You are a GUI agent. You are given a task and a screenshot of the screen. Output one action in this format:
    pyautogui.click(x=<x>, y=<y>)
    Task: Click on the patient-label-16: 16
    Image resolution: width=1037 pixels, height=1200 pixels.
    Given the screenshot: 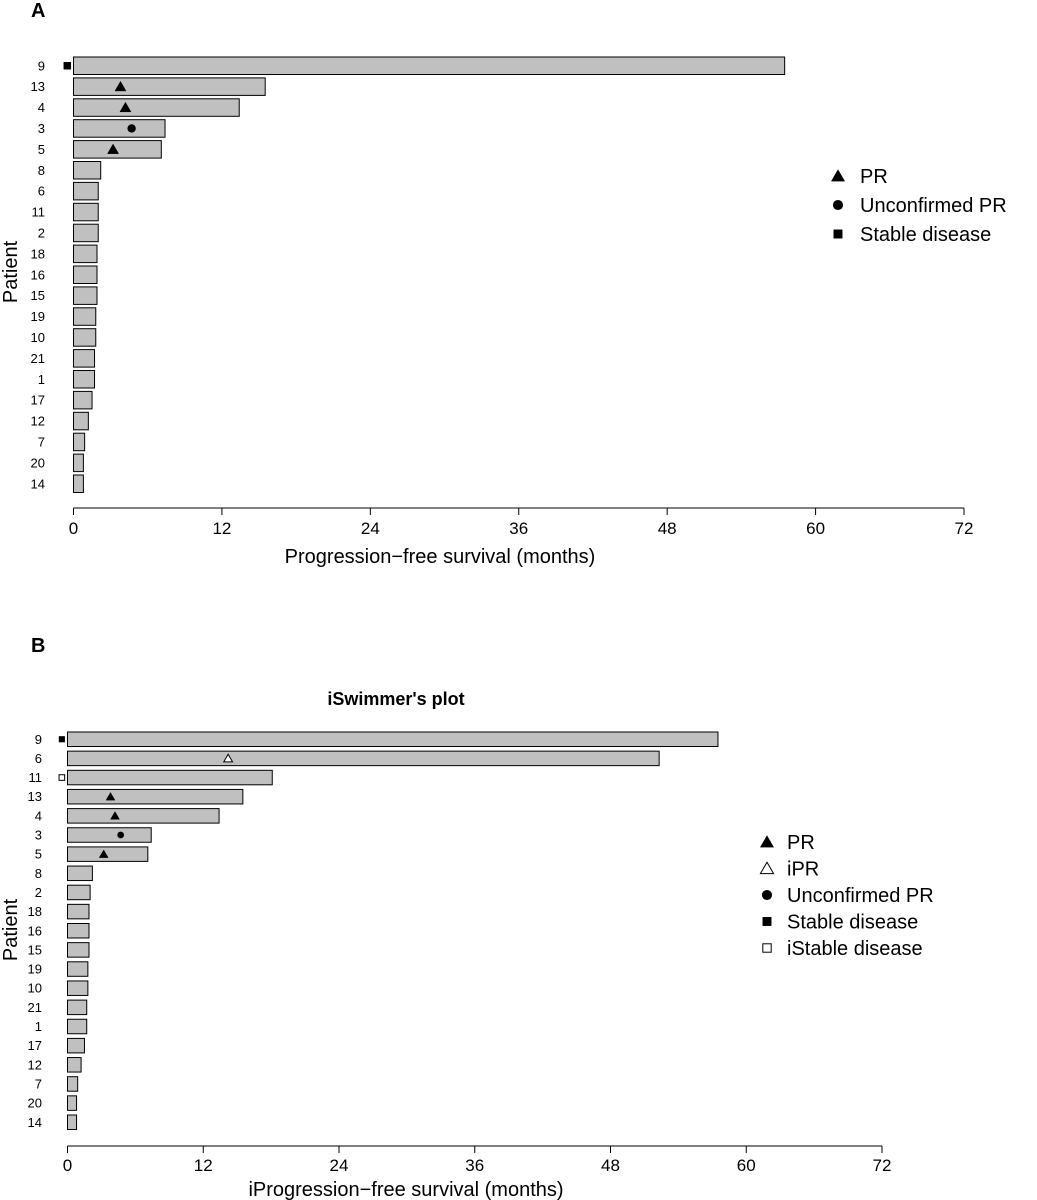 What is the action you would take?
    pyautogui.click(x=38, y=274)
    